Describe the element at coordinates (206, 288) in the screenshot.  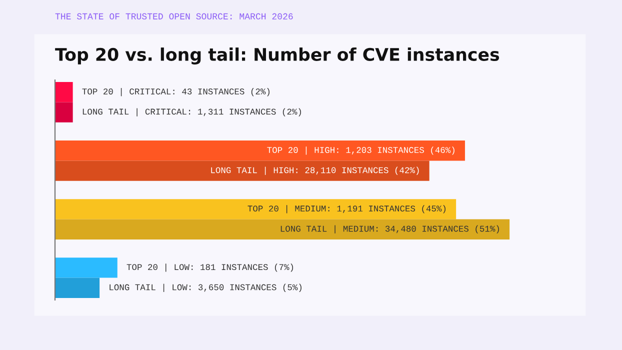
I see `data-label: LONG TAIL | LOW: 3,650 INSTANCES (5%)` at that location.